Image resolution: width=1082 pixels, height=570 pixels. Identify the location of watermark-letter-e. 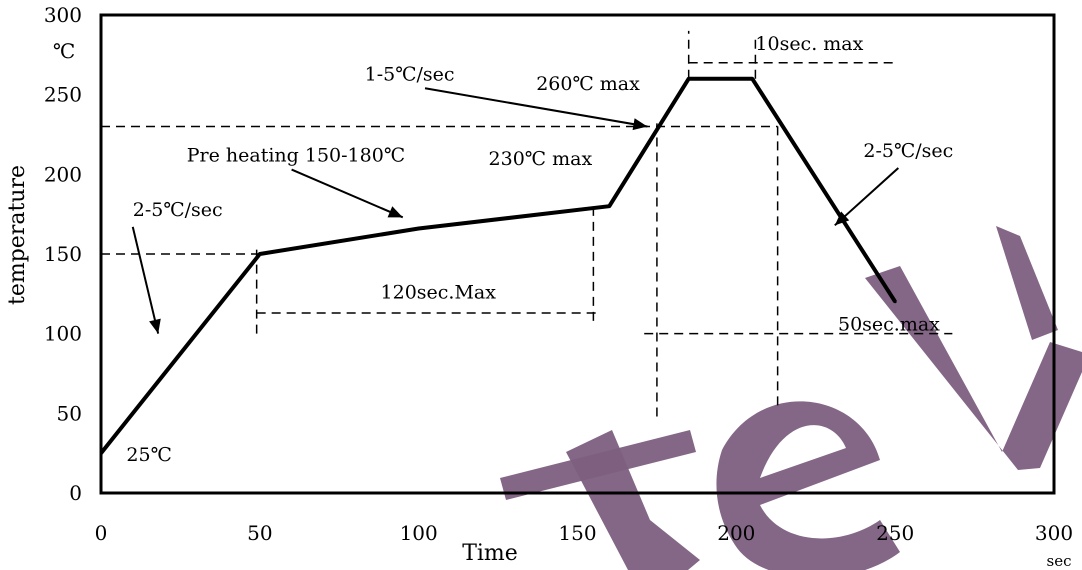
(808, 485).